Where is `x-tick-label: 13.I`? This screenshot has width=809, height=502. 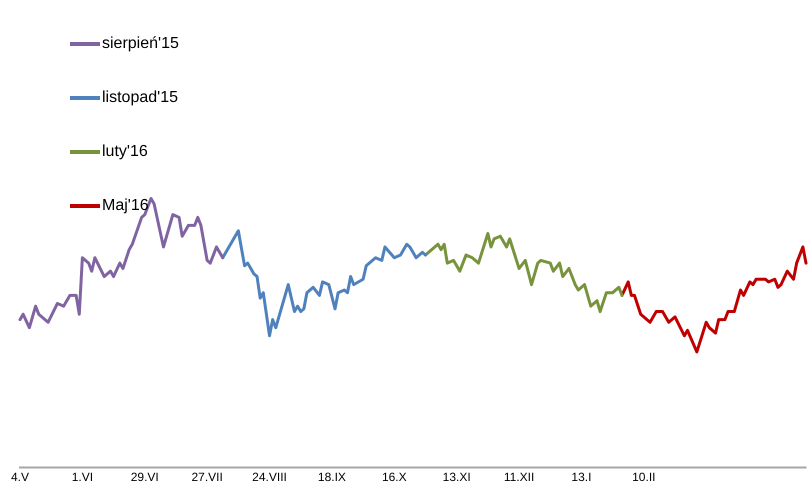 x-tick-label: 13.I is located at coordinates (581, 477).